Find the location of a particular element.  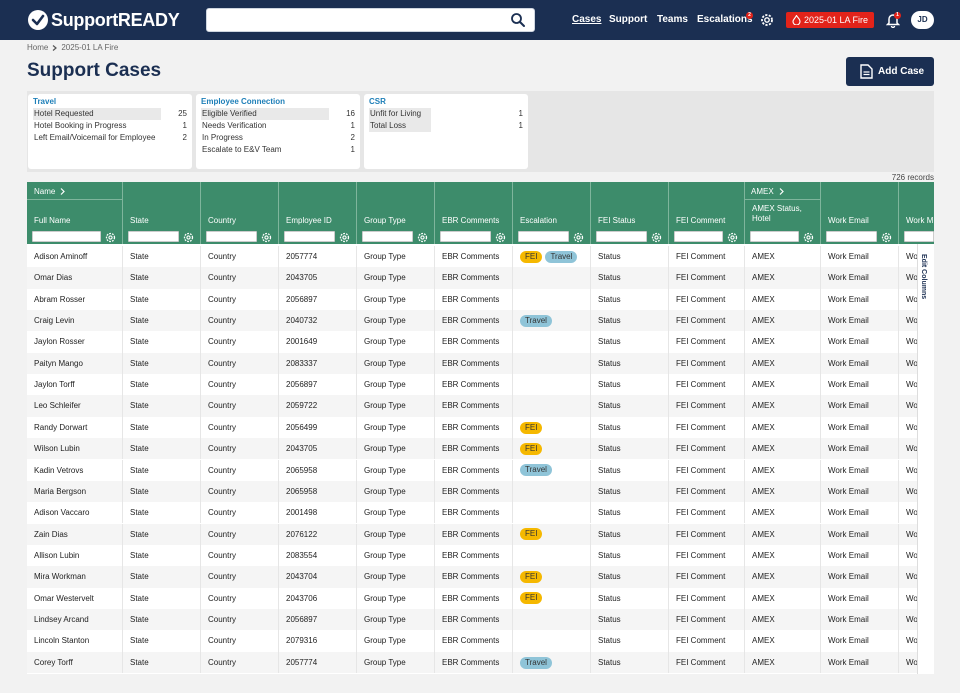

summary-row: Needs Verification 1 is located at coordinates (278, 125).